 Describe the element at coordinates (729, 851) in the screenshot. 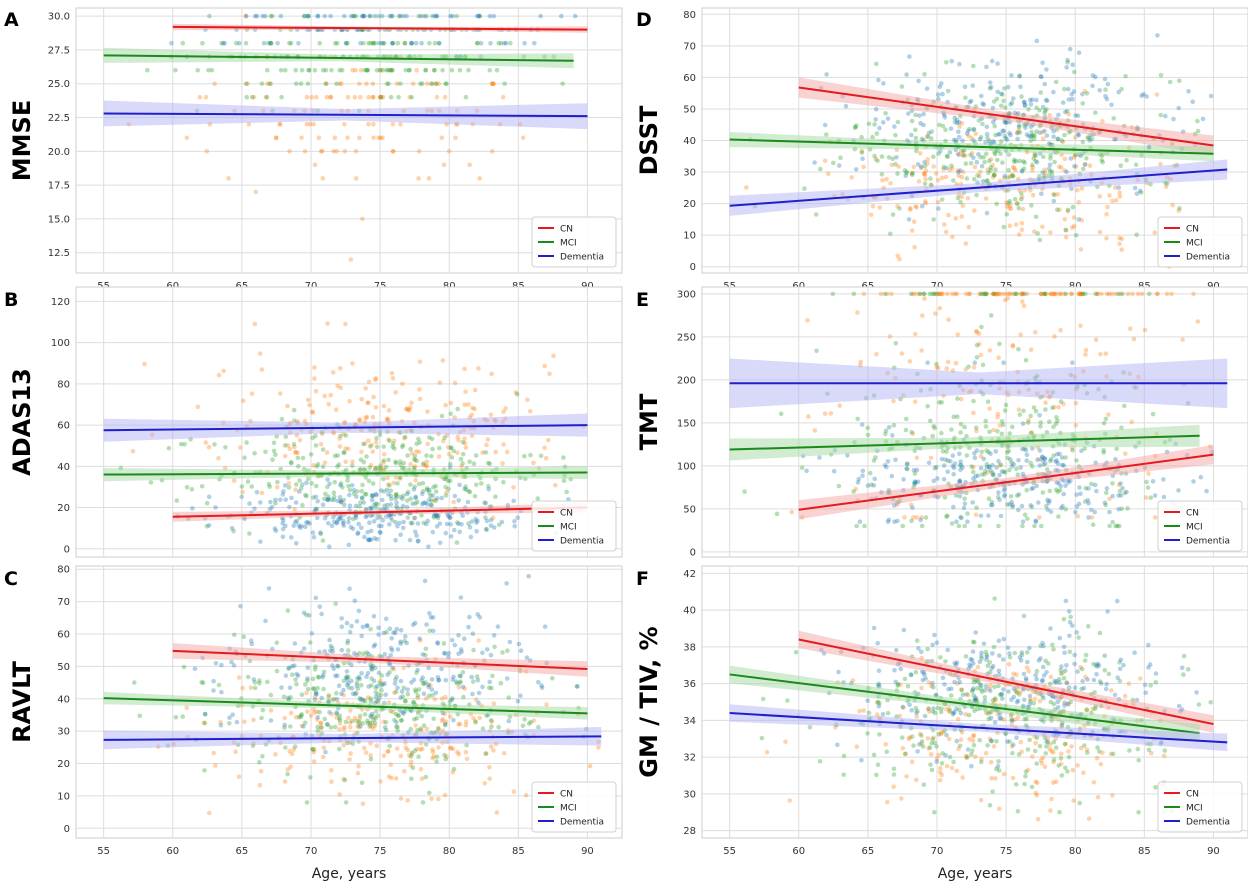

I see `x-tick-label: 55` at that location.